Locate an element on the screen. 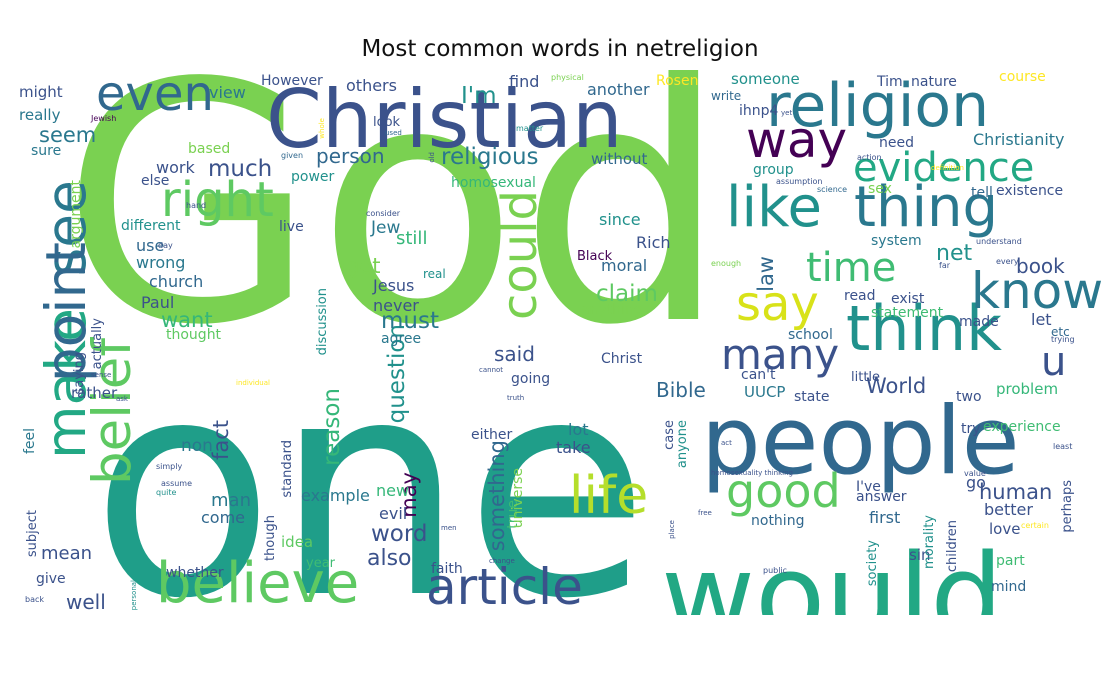 The width and height of the screenshot is (1120, 692). word-made: made is located at coordinates (979, 322).